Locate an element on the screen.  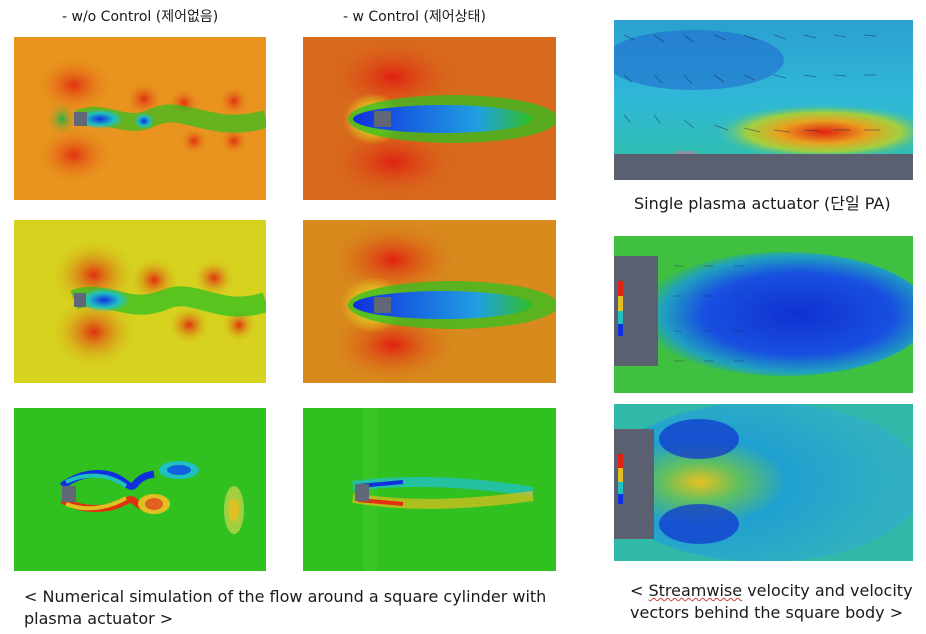
sim-panel-with-control-vorticity is located at coordinates (429, 489).